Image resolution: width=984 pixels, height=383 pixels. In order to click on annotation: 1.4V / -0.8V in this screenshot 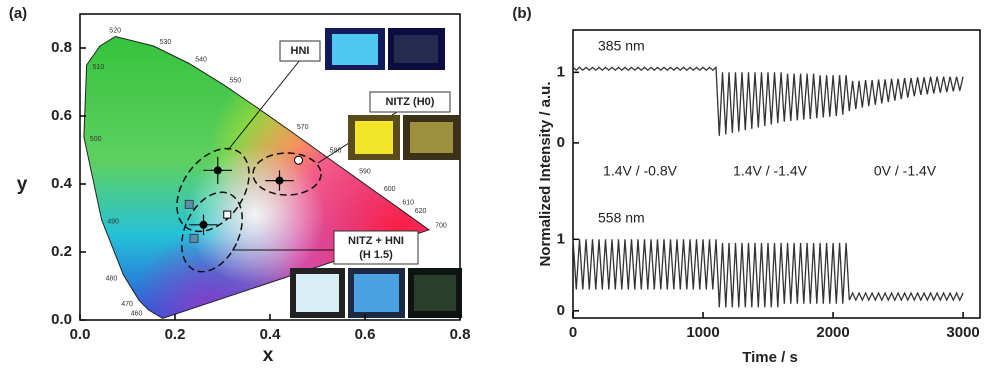, I will do `click(640, 171)`.